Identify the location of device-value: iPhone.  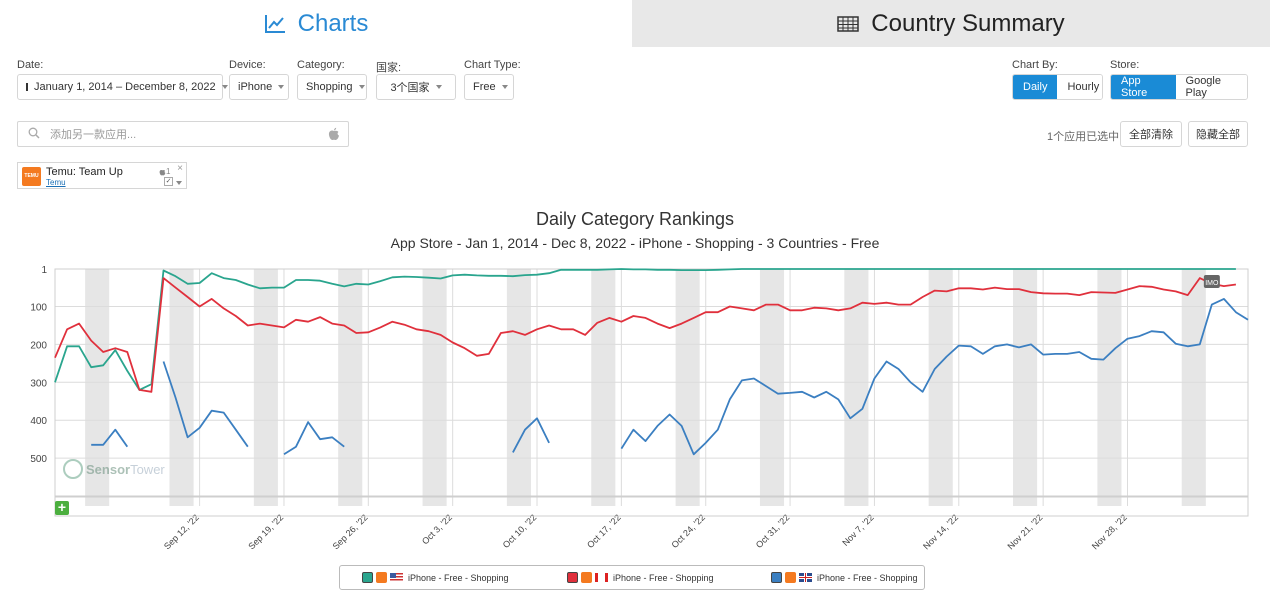
(255, 87).